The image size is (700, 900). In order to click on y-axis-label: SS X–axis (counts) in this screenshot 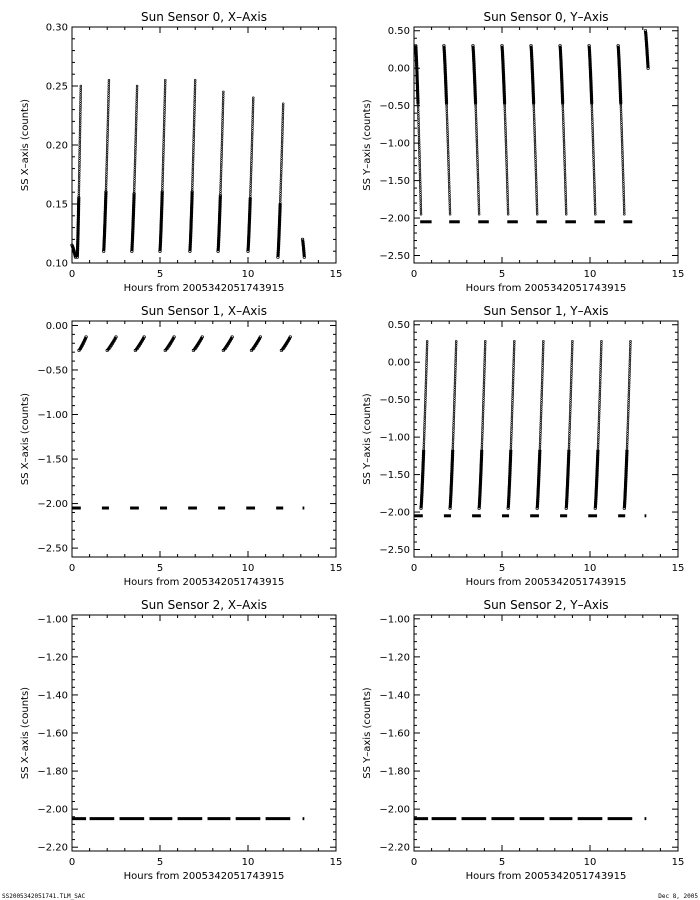, I will do `click(25, 145)`.